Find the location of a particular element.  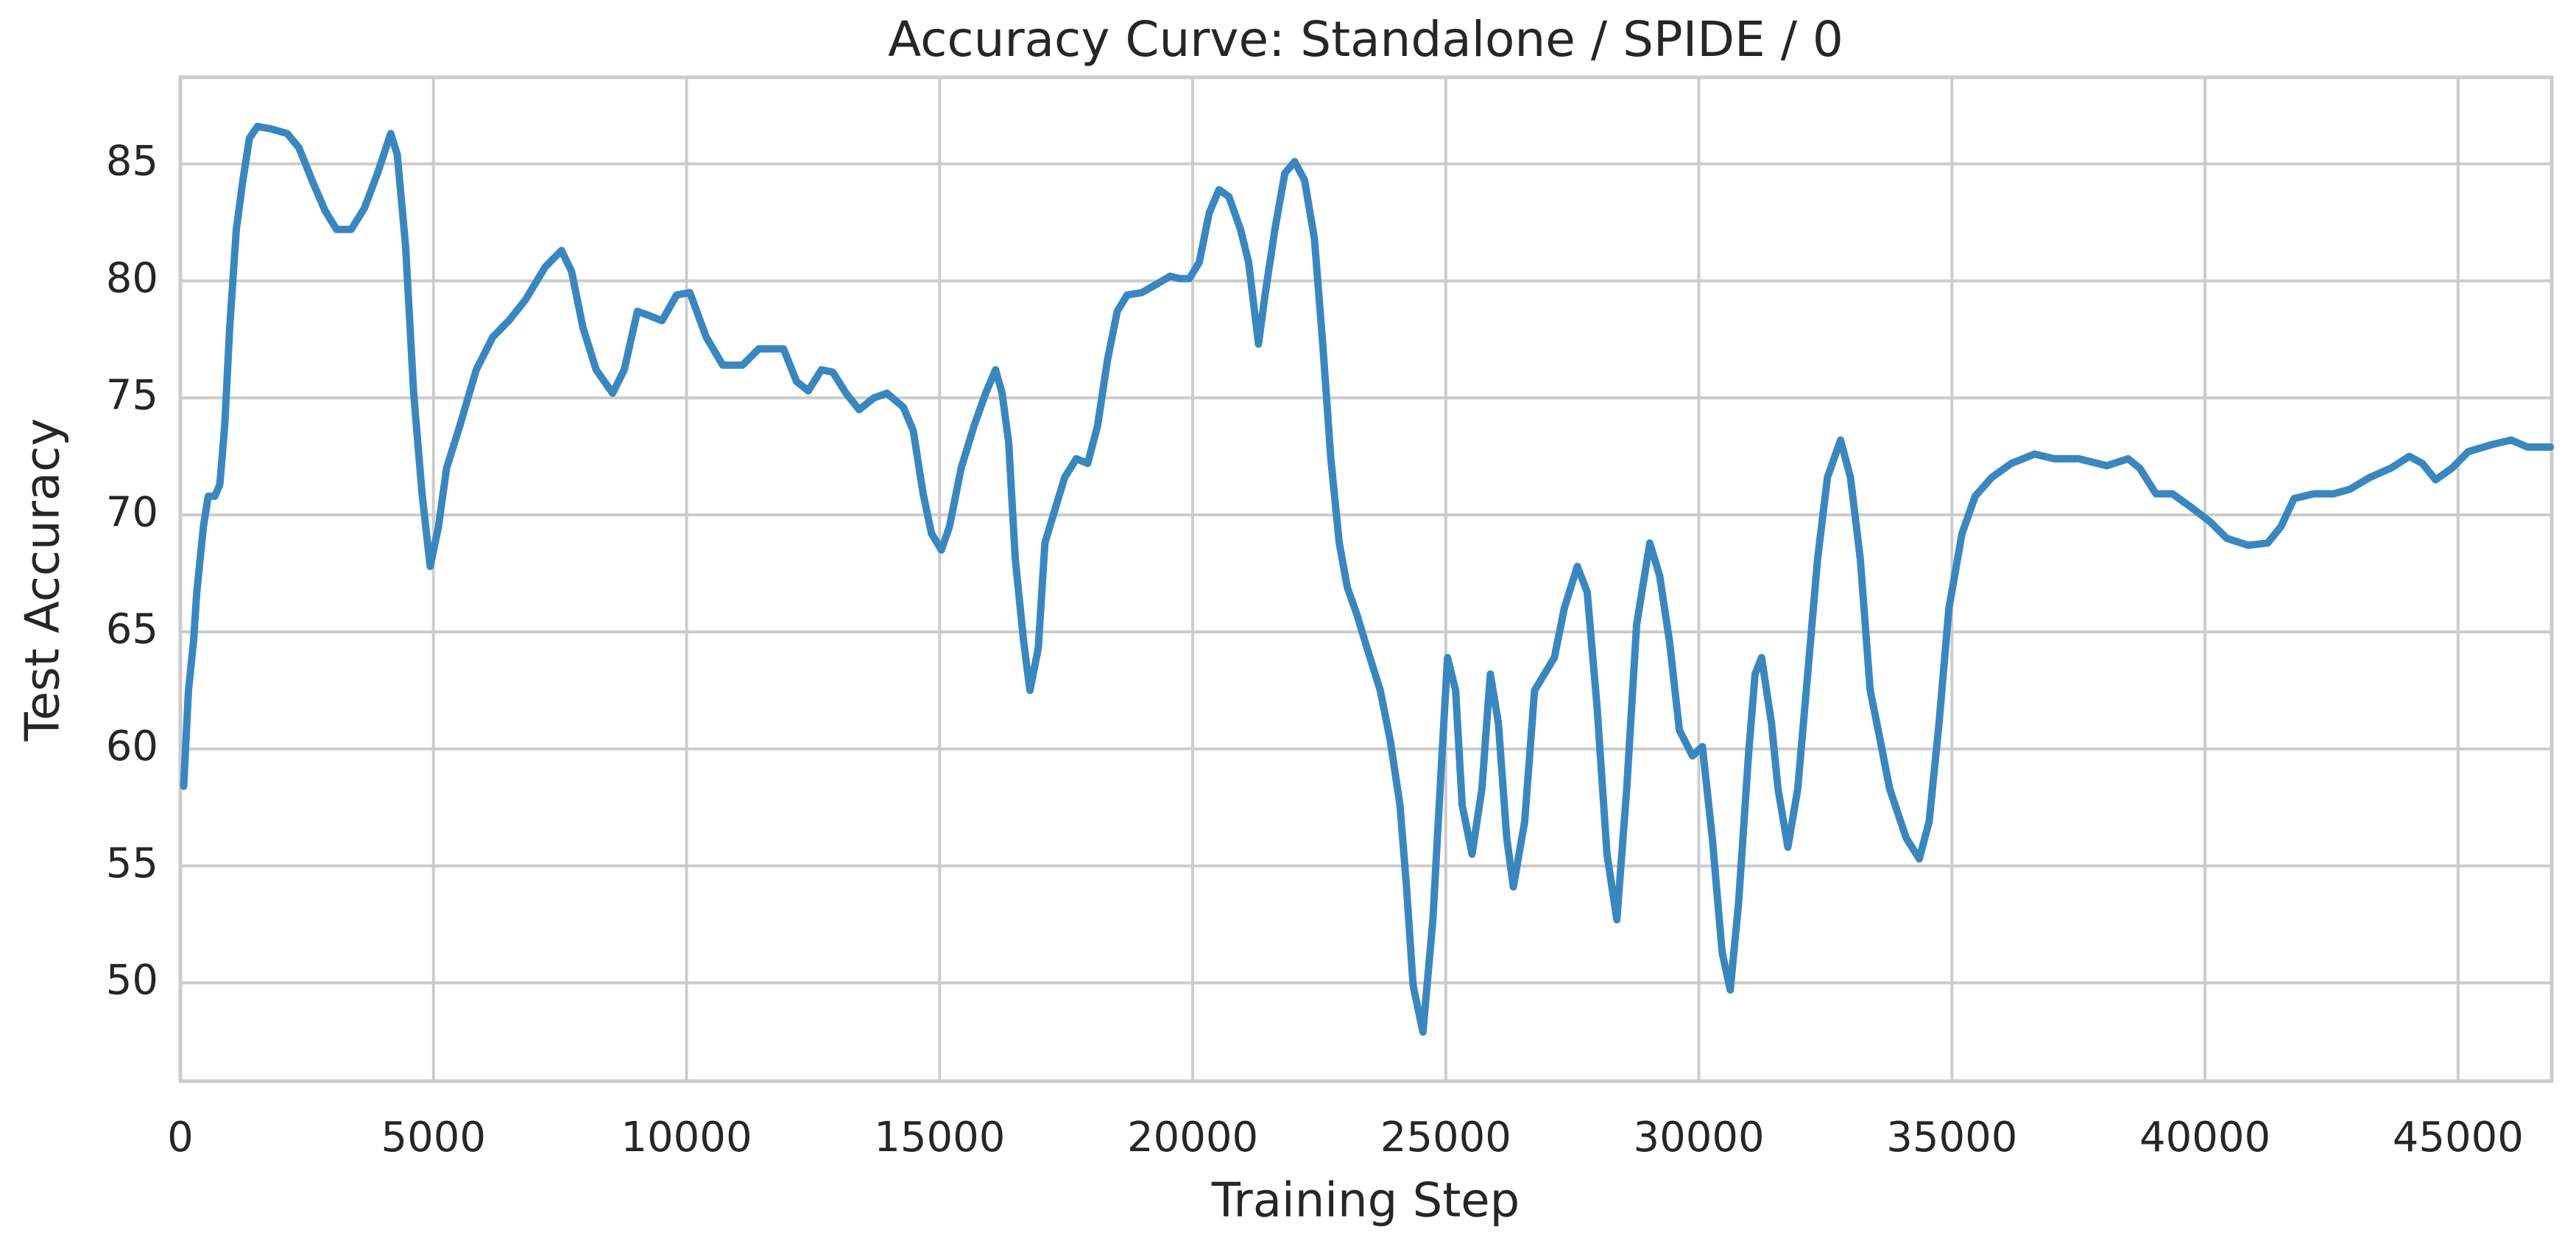

x-tick-label: 0 is located at coordinates (180, 1137).